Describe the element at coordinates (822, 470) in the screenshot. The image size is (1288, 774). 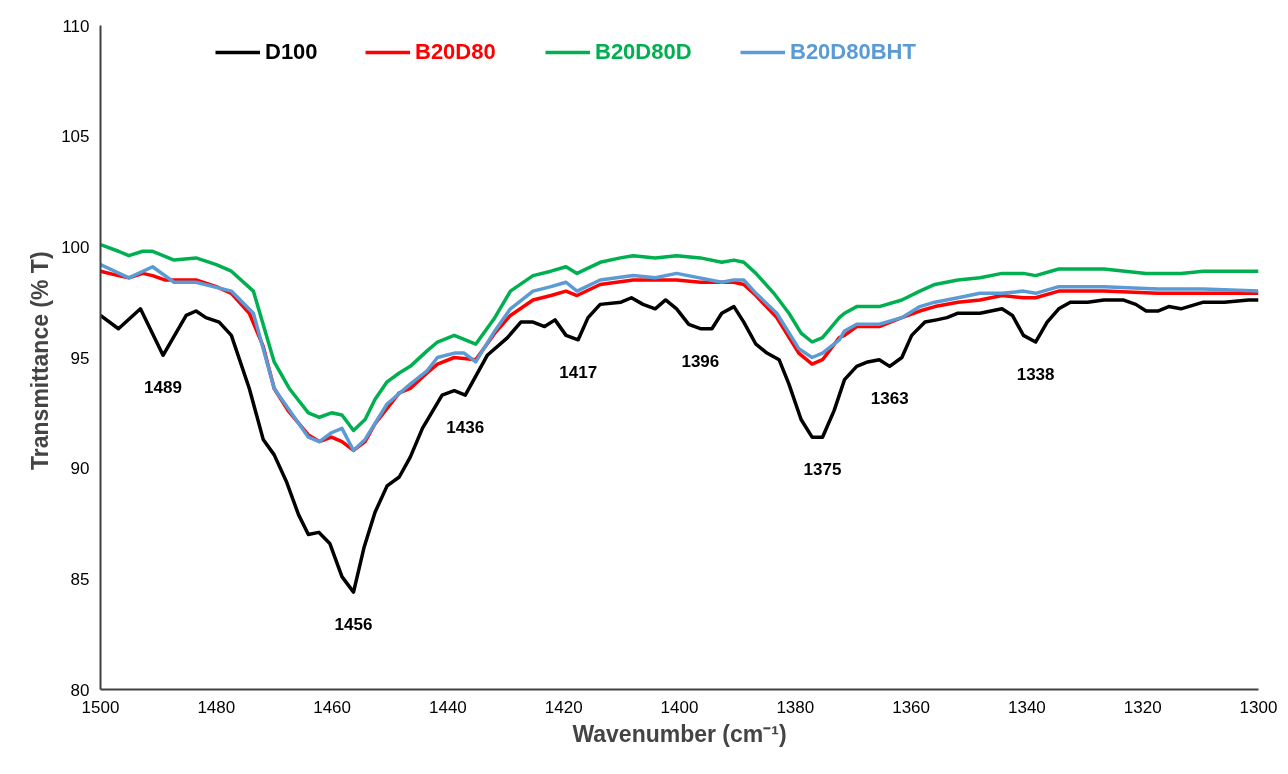
I see `annotation: 1375` at that location.